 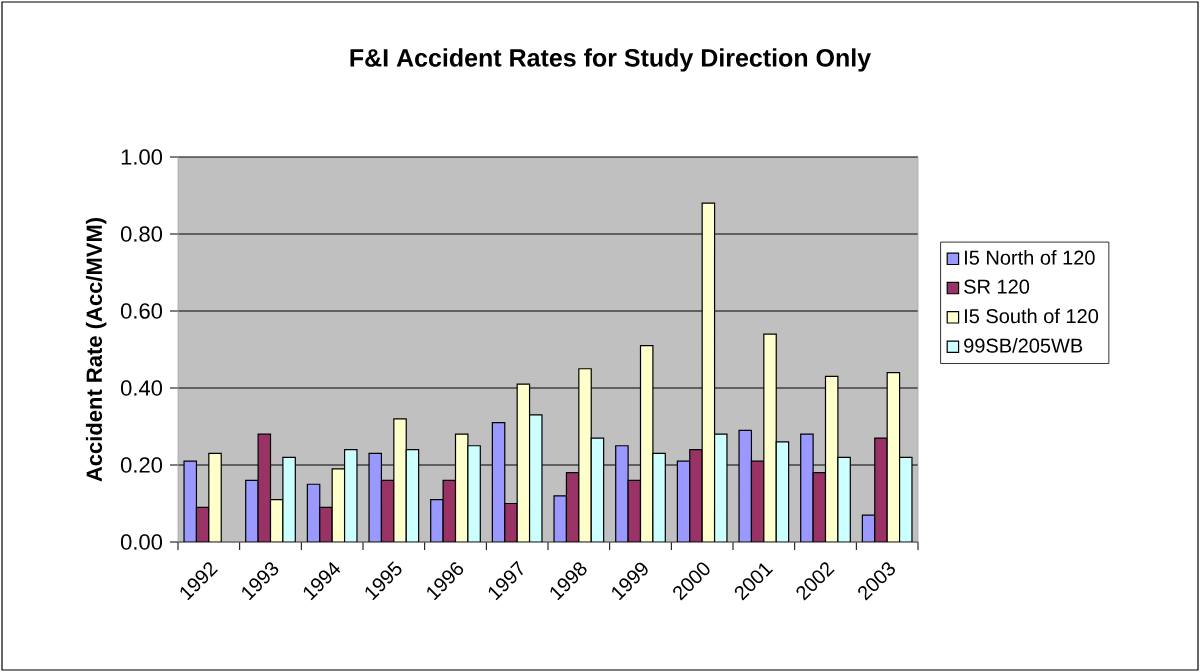 What do you see at coordinates (141, 465) in the screenshot?
I see `y-tick-label: 0.20` at bounding box center [141, 465].